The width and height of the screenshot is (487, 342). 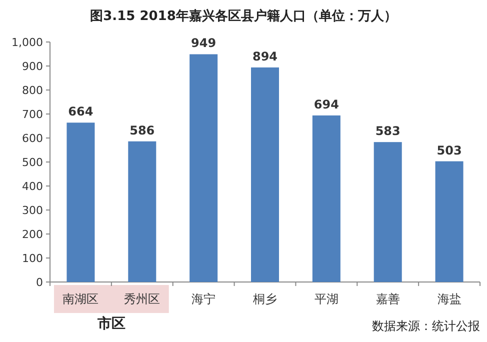 I want to click on x-tick-label: 秀州区, so click(x=142, y=299).